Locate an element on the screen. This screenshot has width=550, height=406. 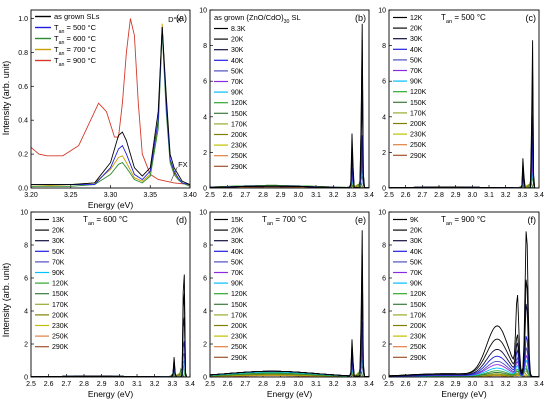
legend-label: 120K is located at coordinates (418, 294).